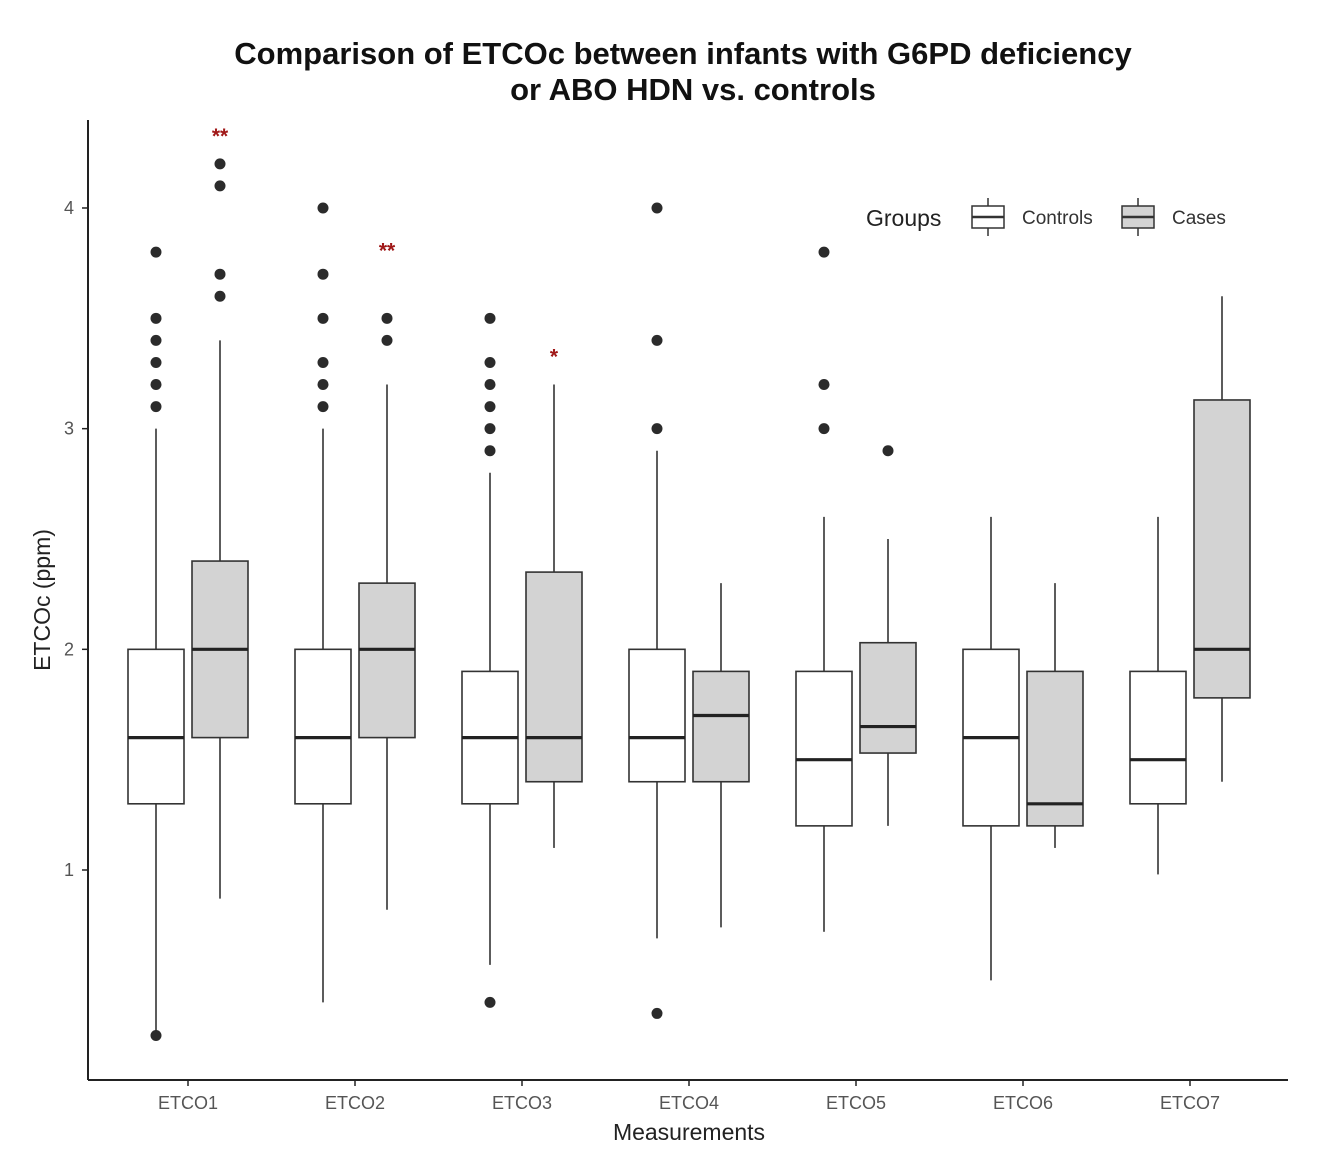 The image size is (1332, 1162). I want to click on legend-title: Groups, so click(903, 218).